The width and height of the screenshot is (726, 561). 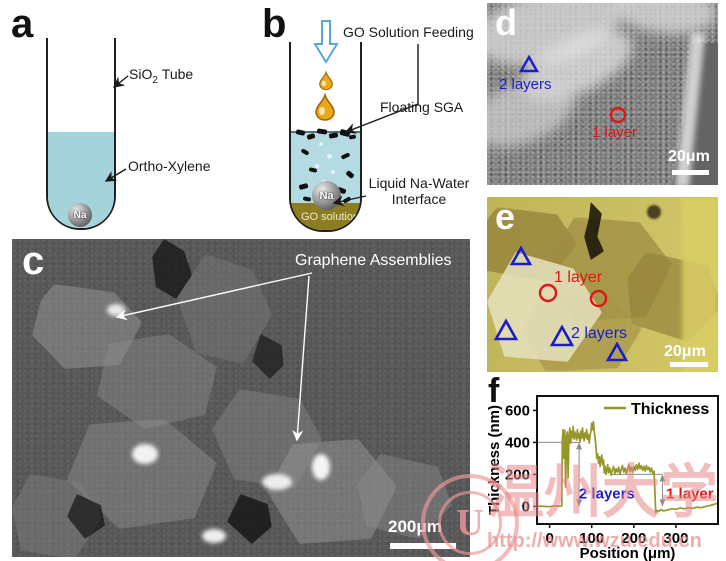 I want to click on sio2-tube-arrow, so click(x=120, y=81).